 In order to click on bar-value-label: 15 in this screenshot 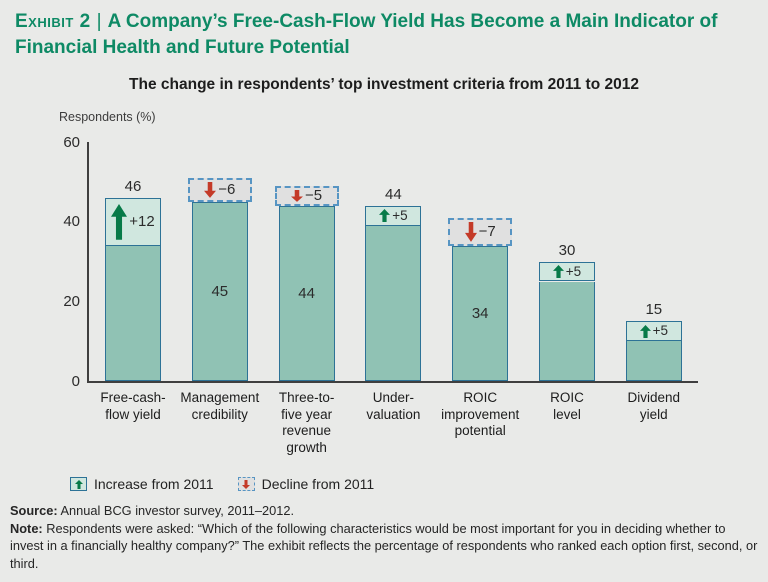, I will do `click(654, 310)`.